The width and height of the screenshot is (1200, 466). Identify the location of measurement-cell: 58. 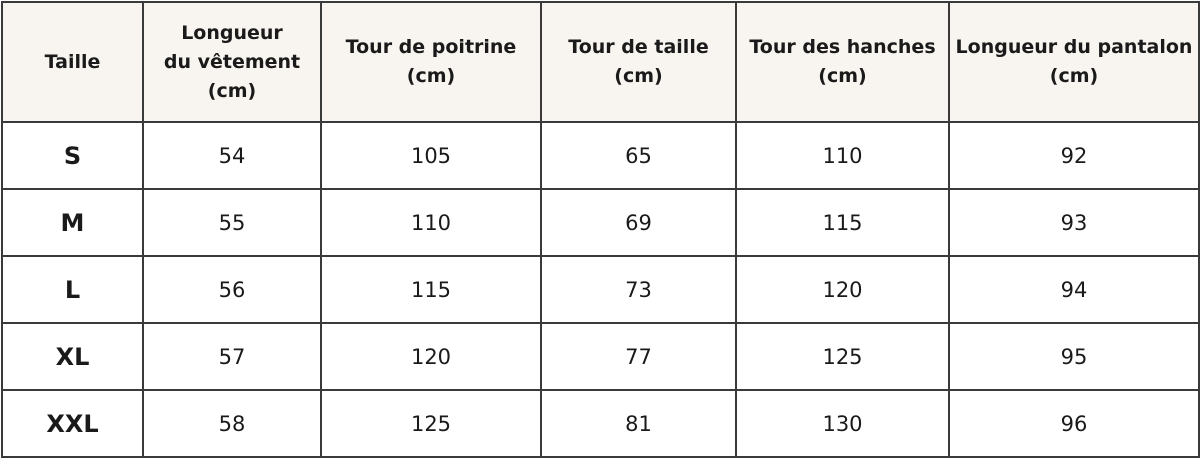
(232, 423).